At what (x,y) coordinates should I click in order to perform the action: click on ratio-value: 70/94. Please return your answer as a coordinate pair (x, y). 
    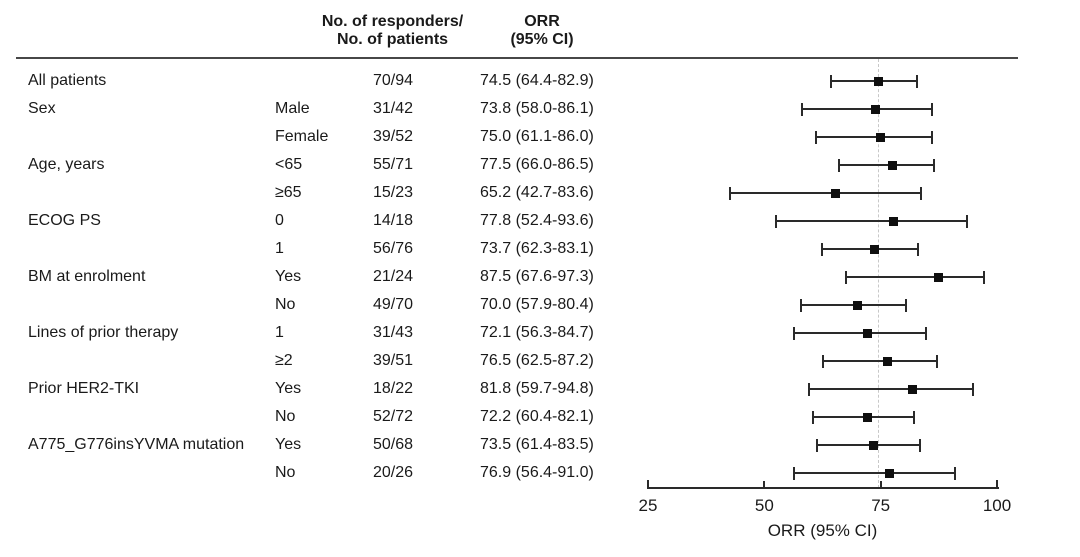
    Looking at the image, I should click on (393, 80).